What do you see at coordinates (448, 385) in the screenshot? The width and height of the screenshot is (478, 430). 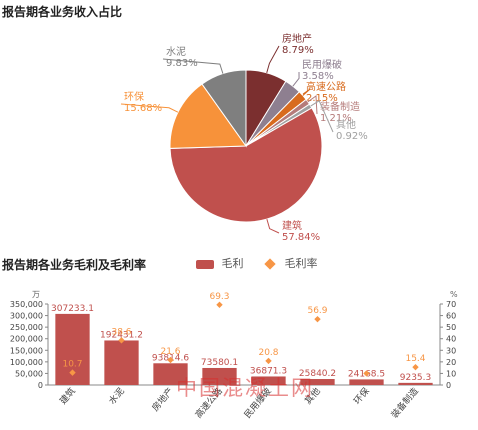 I see `y-right-tick-label: 0` at bounding box center [448, 385].